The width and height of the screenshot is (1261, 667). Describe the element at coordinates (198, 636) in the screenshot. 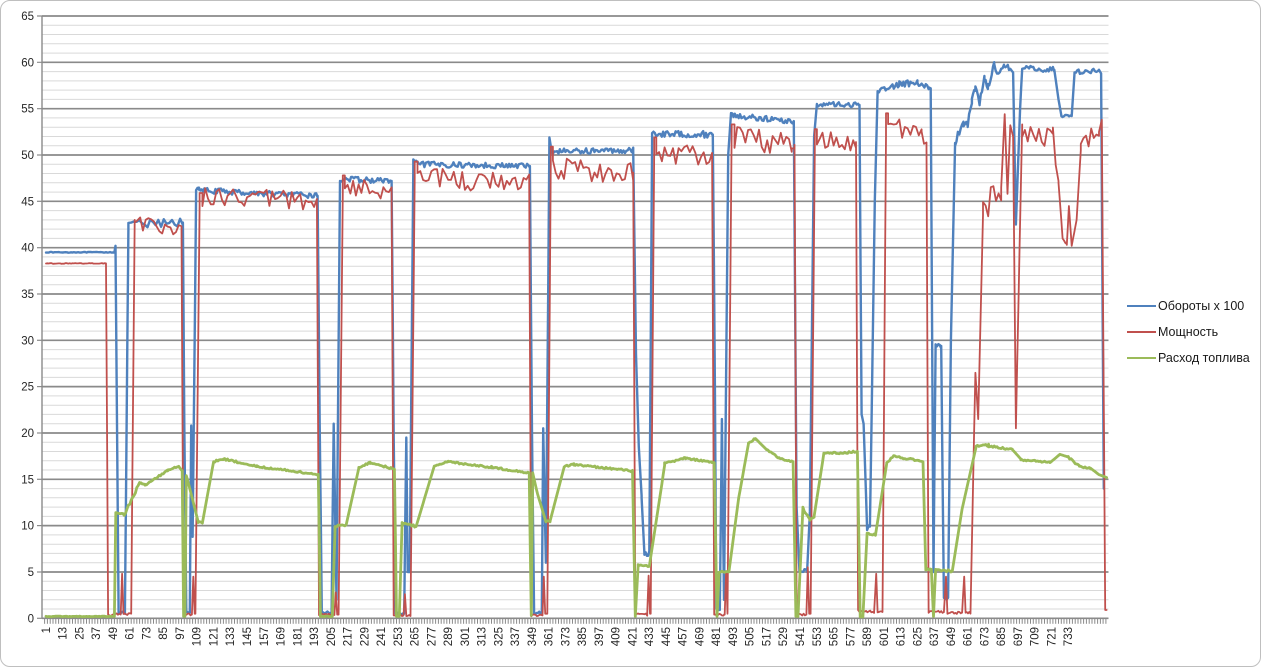

I see `x-tick-label: 109` at that location.